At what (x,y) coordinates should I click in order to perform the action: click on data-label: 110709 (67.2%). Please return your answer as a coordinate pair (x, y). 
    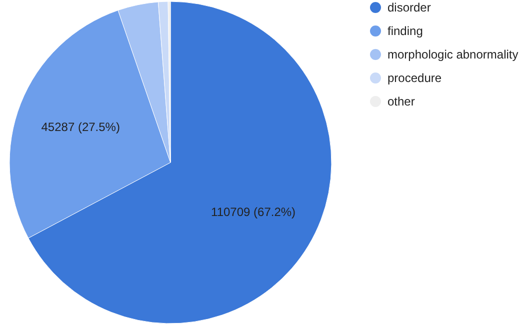
    Looking at the image, I should click on (253, 212).